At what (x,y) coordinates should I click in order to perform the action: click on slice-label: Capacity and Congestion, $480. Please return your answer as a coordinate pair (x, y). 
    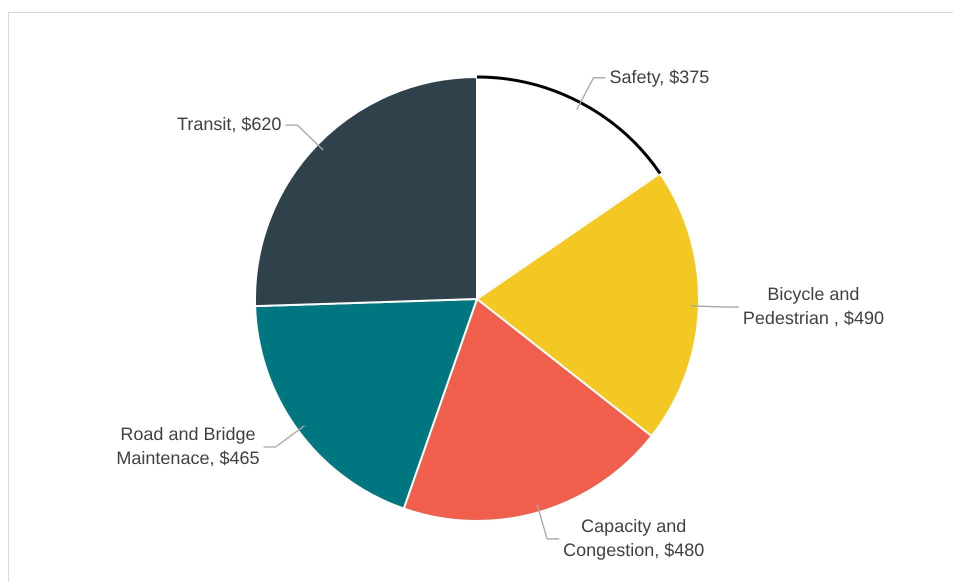
    Looking at the image, I should click on (633, 538).